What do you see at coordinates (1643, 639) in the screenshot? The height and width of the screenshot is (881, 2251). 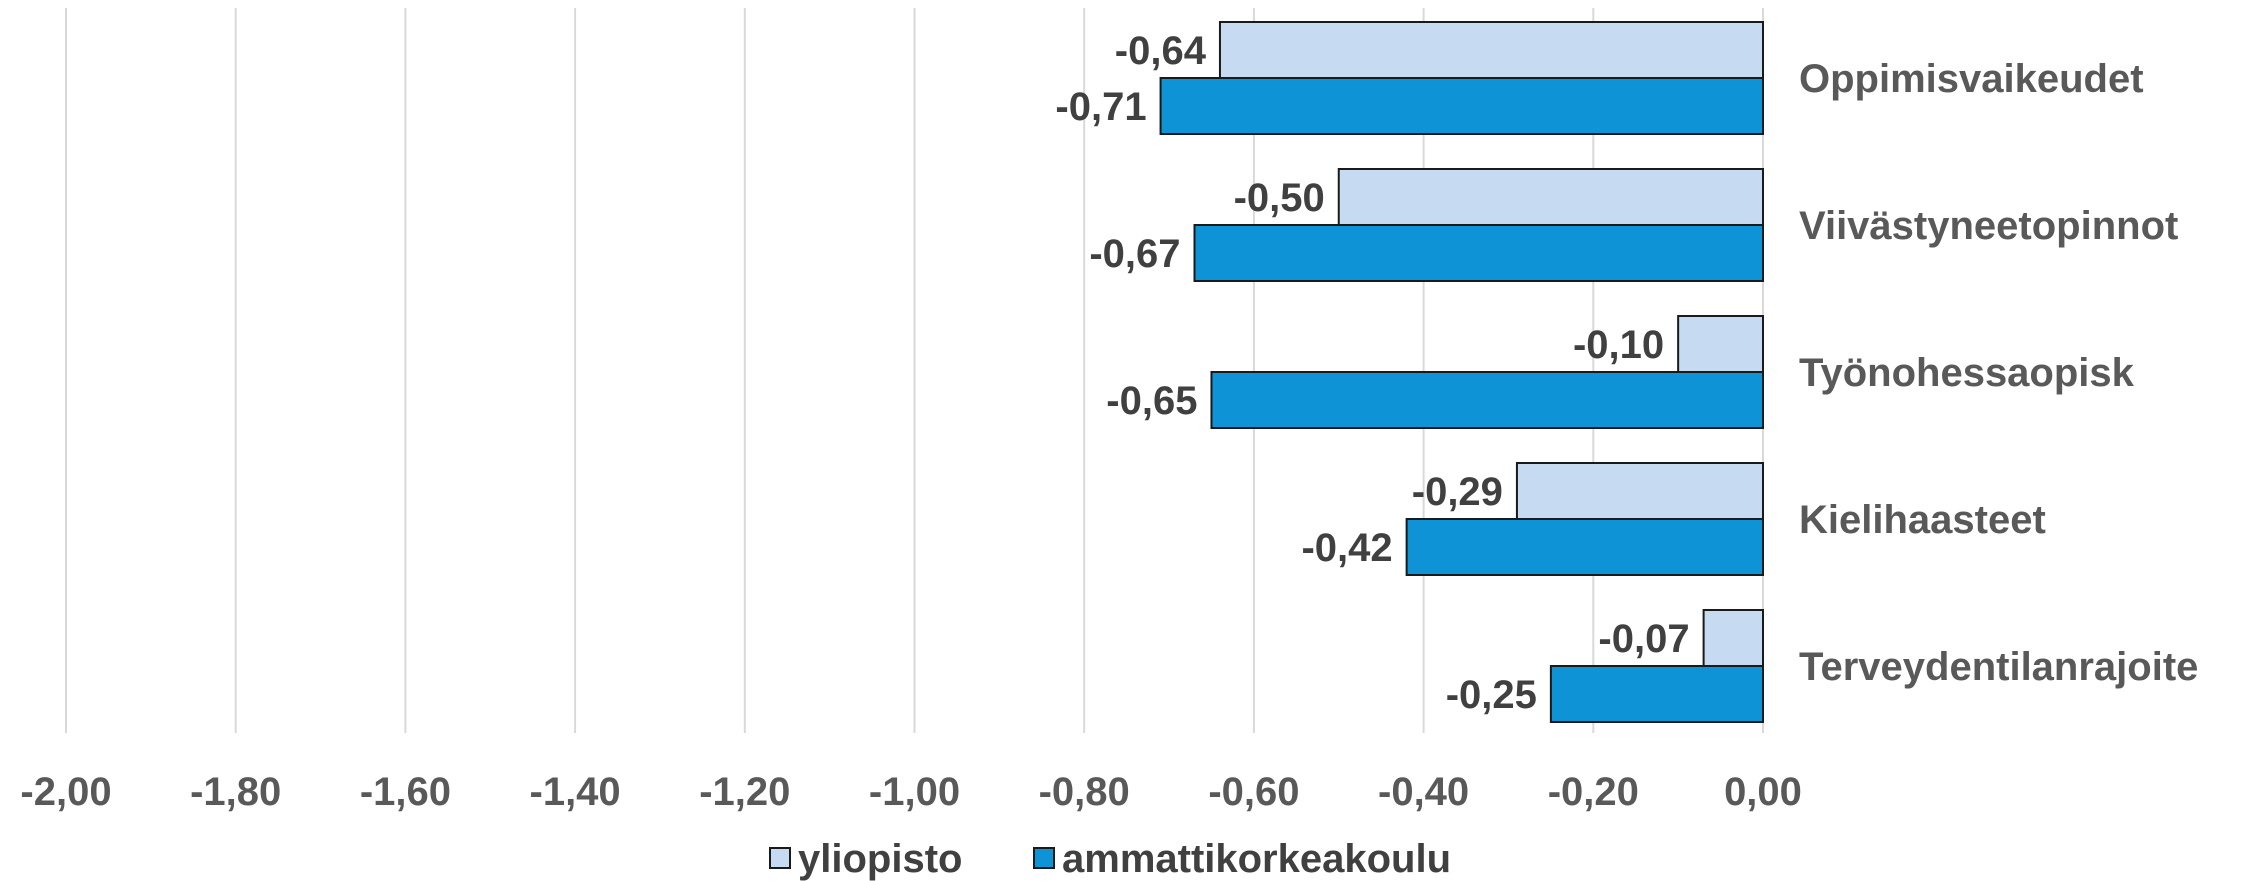 I see `data-label: -0,07` at bounding box center [1643, 639].